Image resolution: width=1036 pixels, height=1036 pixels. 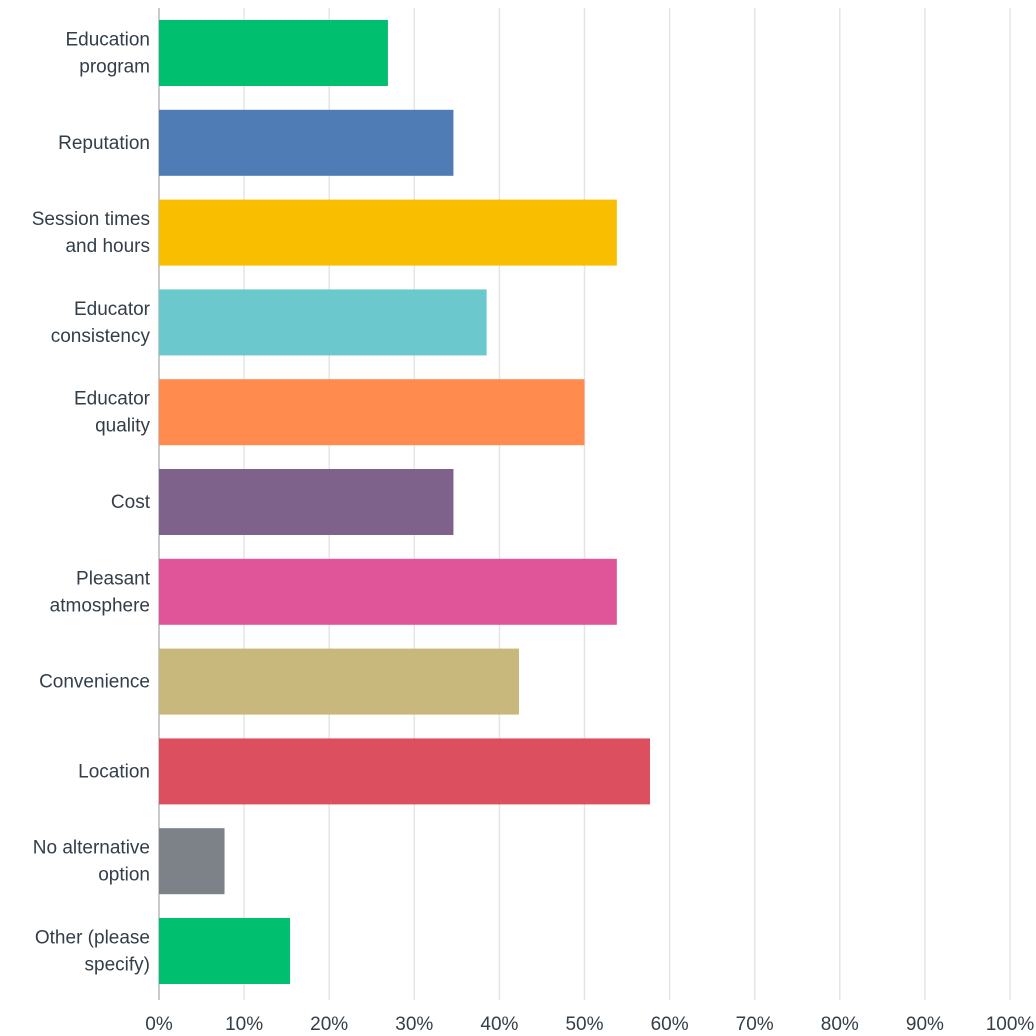 I want to click on category-label: Reputation, so click(x=104, y=143).